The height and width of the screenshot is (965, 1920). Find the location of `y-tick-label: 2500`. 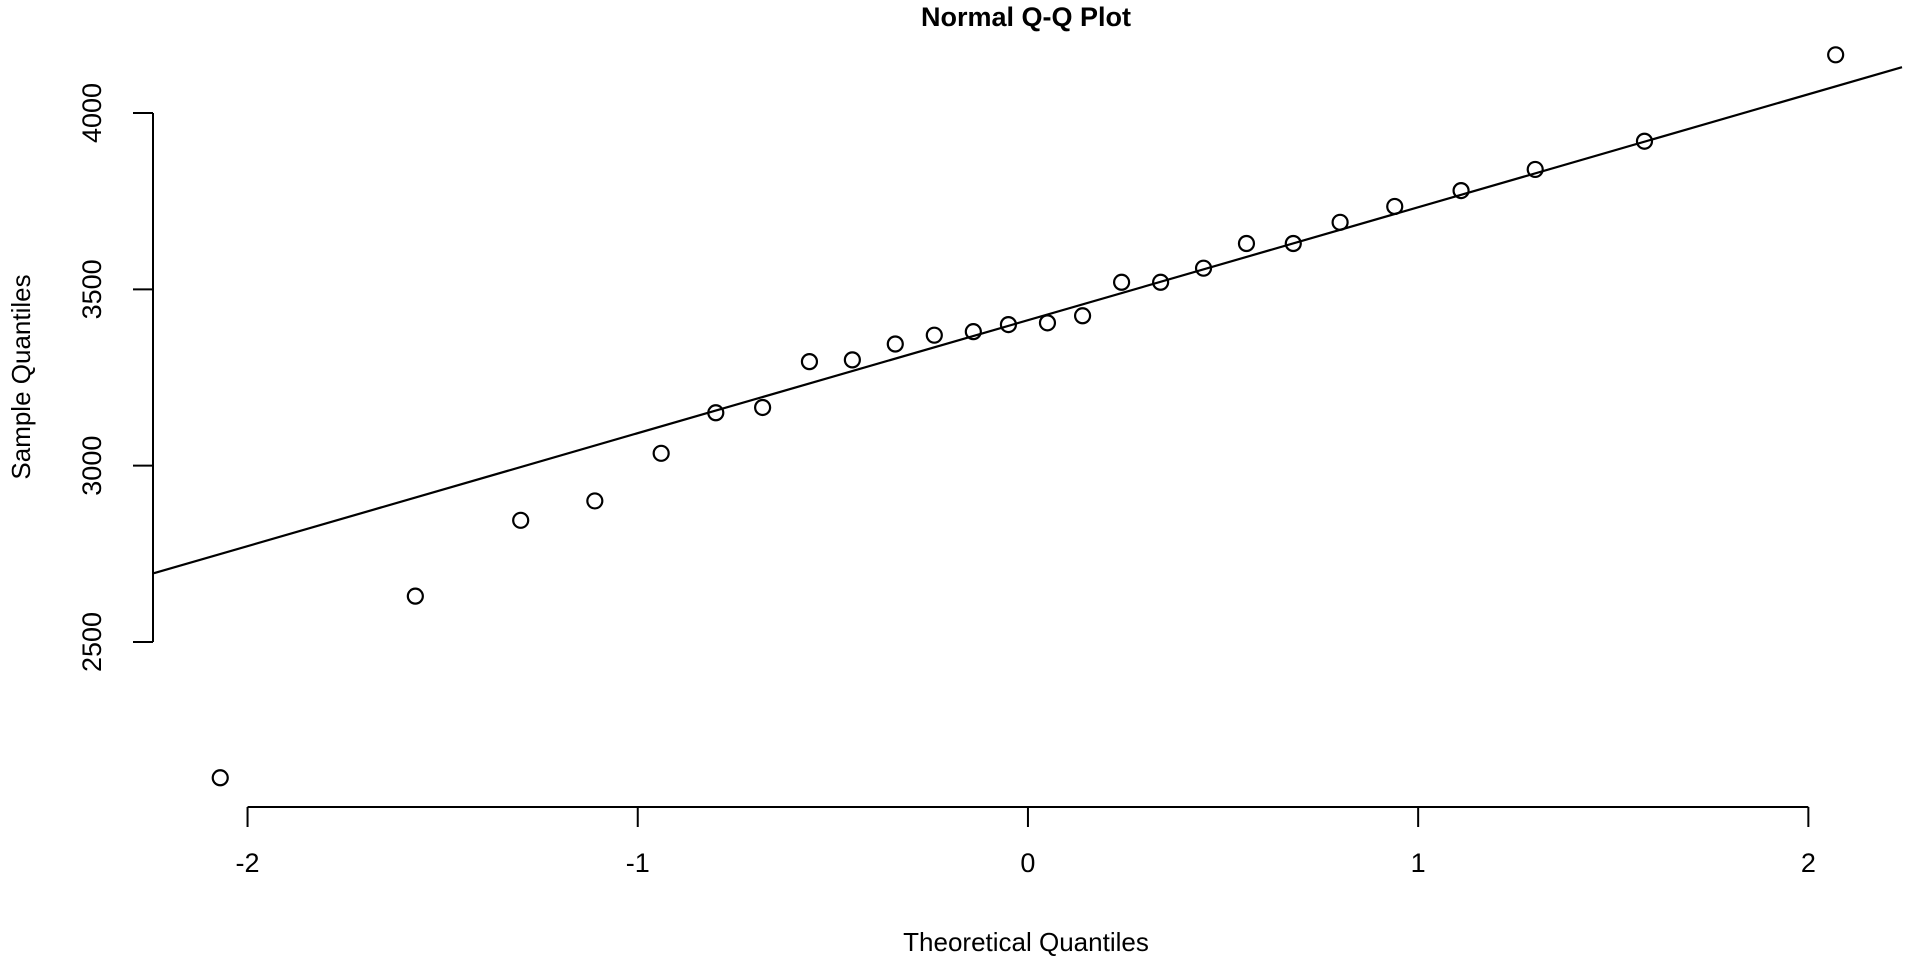

y-tick-label: 2500 is located at coordinates (92, 642).